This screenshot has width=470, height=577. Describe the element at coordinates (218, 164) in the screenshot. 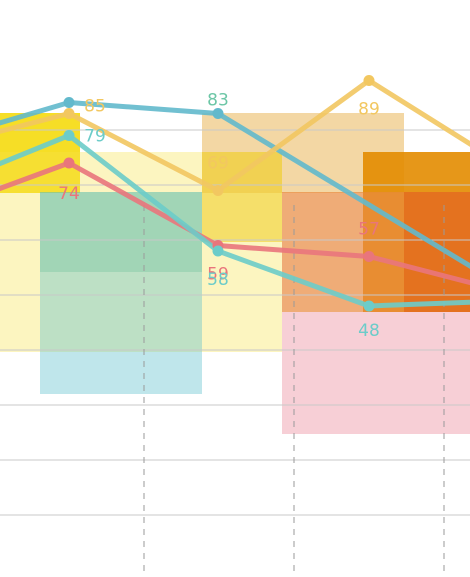

I see `data-label: 69` at that location.